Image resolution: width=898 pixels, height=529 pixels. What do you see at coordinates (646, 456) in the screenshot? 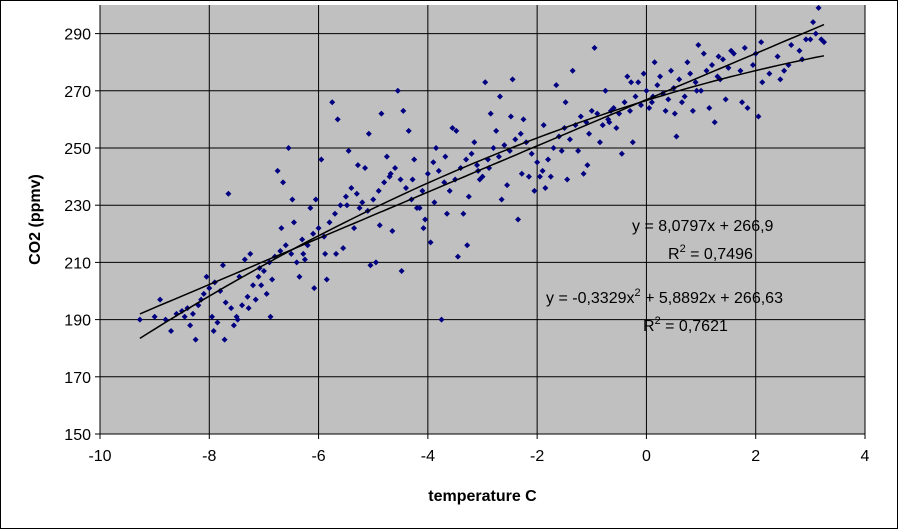
I see `x-tick-label: 0` at bounding box center [646, 456].